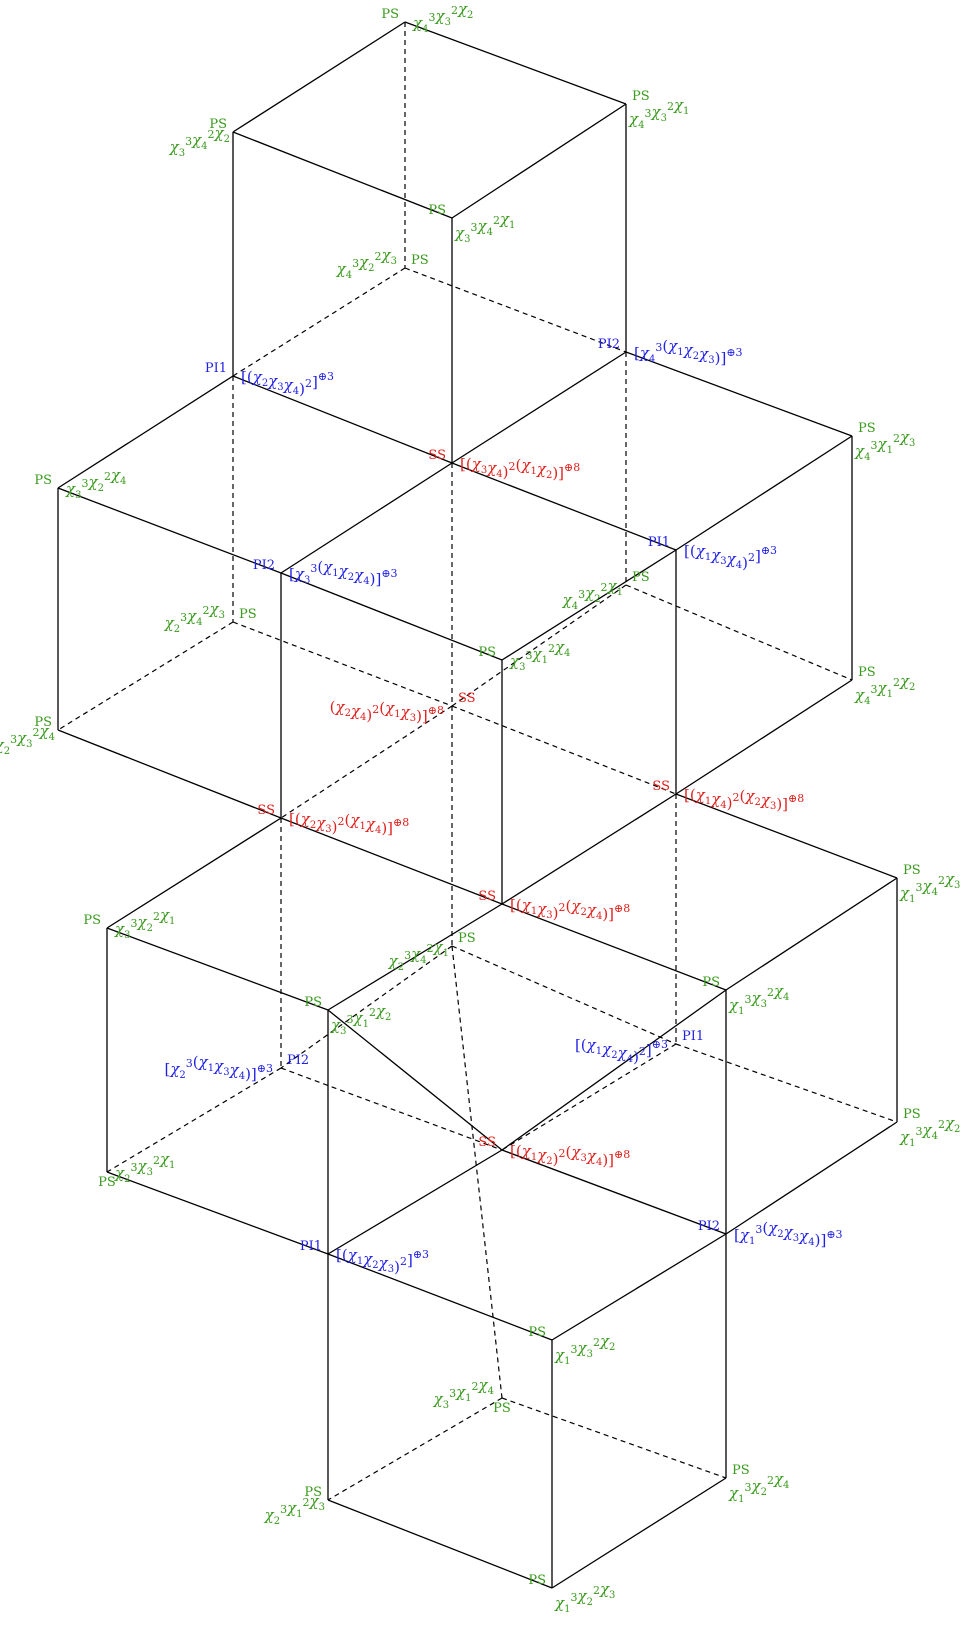 The height and width of the screenshot is (1630, 975). Describe the element at coordinates (764, 737) in the screenshot. I see `solid-edge-ps_r2-ssc` at that location.